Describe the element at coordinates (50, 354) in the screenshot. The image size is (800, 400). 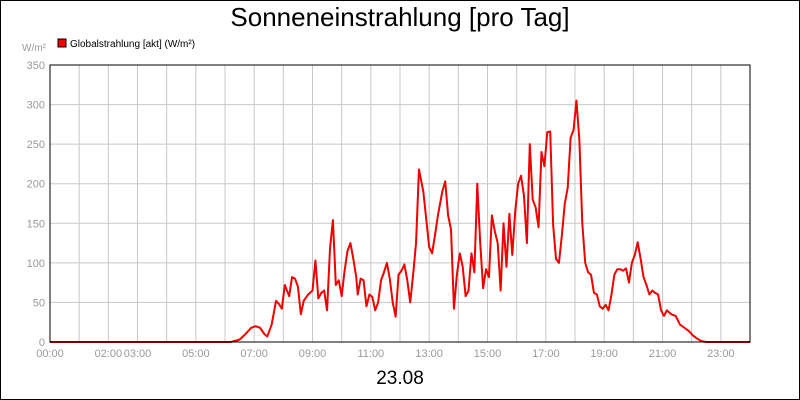
I see `x-tick-label: 00:00` at that location.